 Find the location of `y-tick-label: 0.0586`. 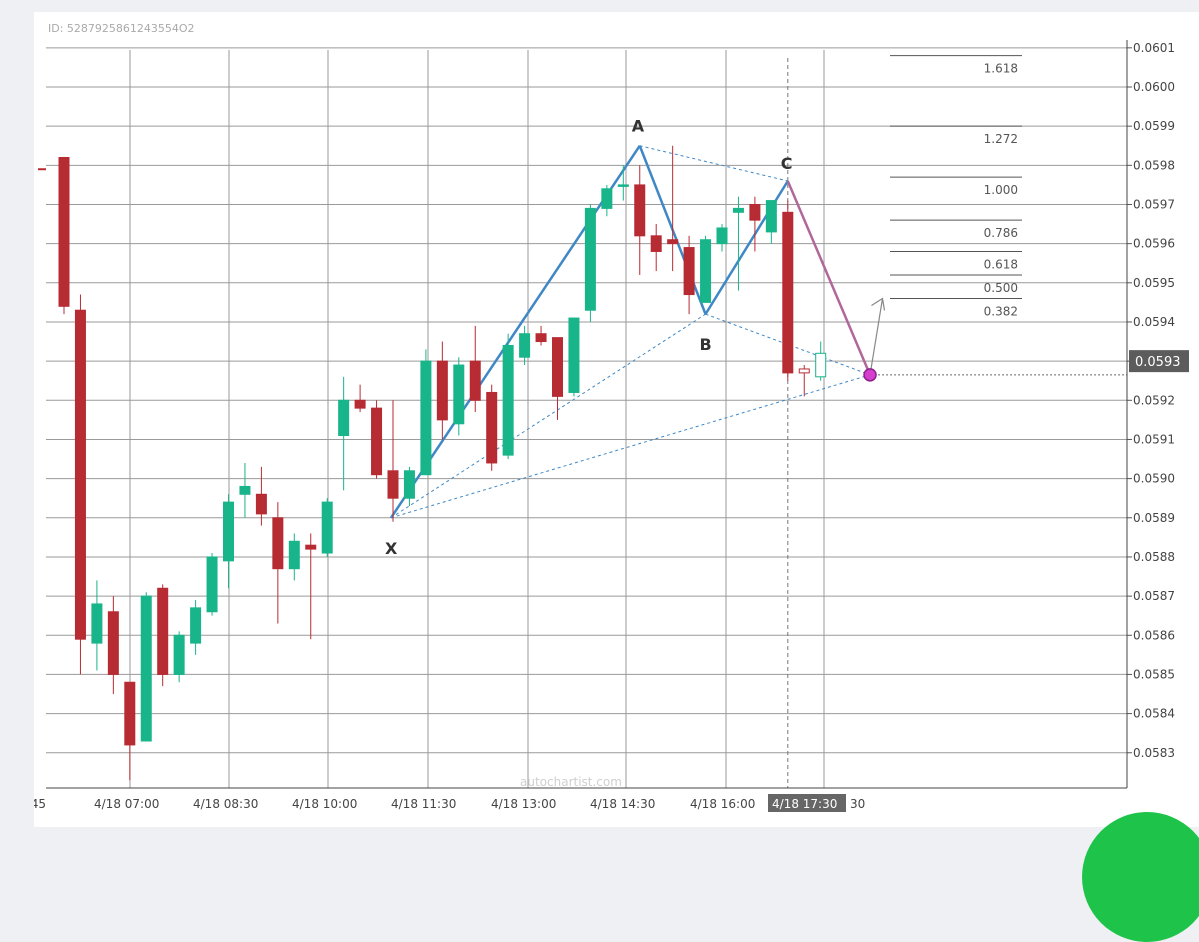

y-tick-label: 0.0586 is located at coordinates (1154, 635).